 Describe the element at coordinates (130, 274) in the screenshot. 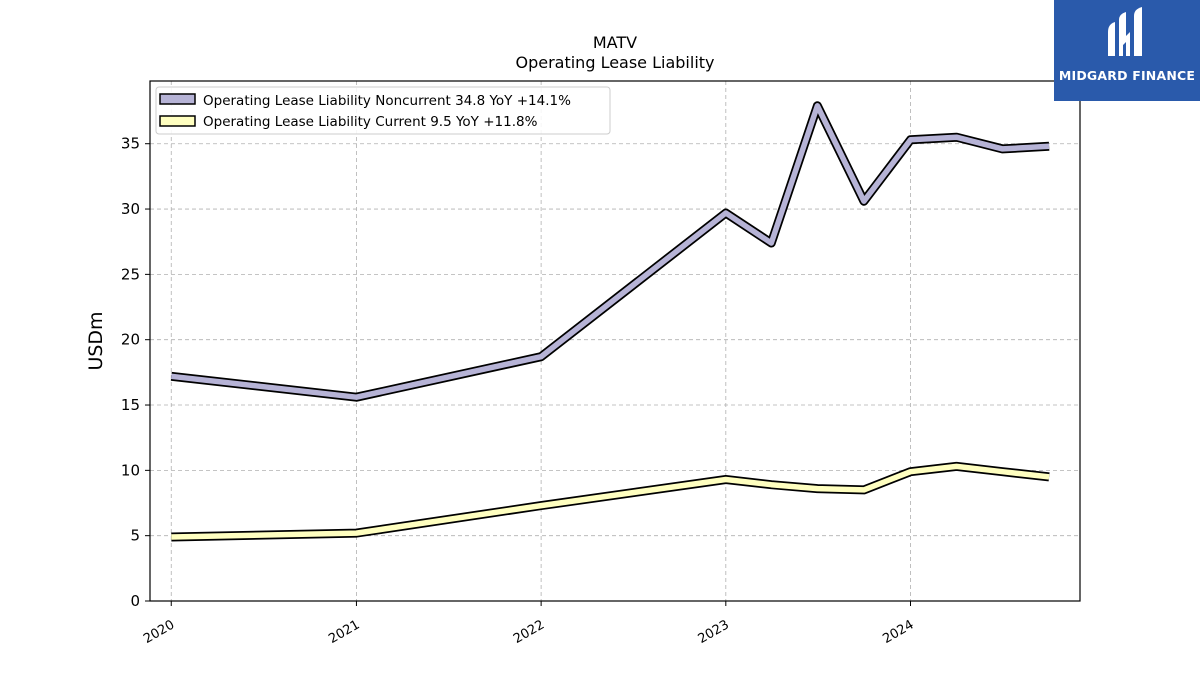

I see `y-tick-label: 25` at that location.